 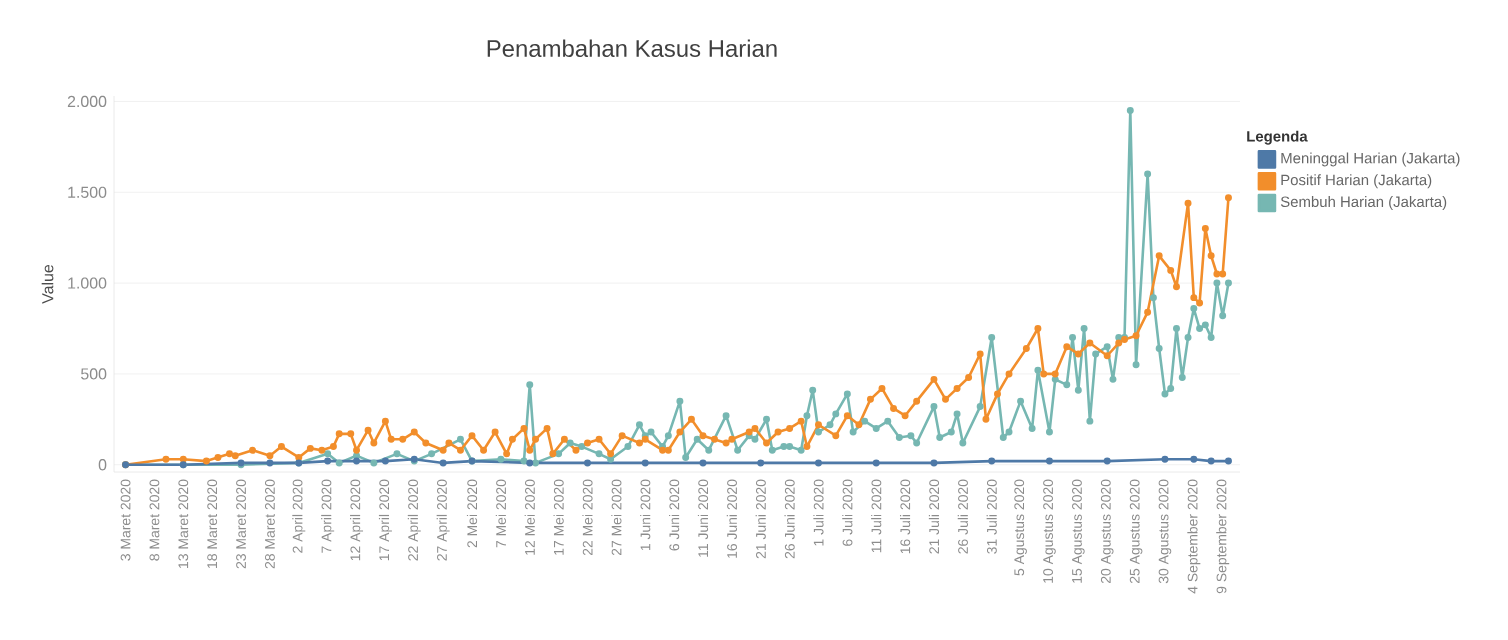 I want to click on chart-title: Penambahan Kasus Harian, so click(x=632, y=48).